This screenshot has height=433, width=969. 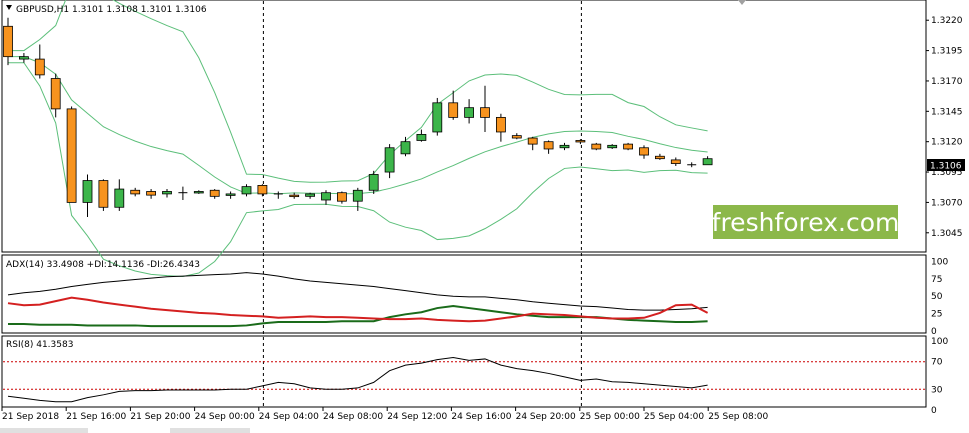 What do you see at coordinates (947, 143) in the screenshot?
I see `price-tick-label: 1.3120` at bounding box center [947, 143].